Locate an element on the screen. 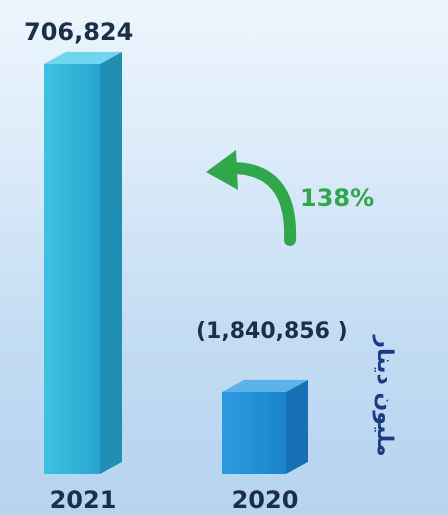 This screenshot has width=448, height=515. value-label-2021: 706,824 is located at coordinates (78, 32).